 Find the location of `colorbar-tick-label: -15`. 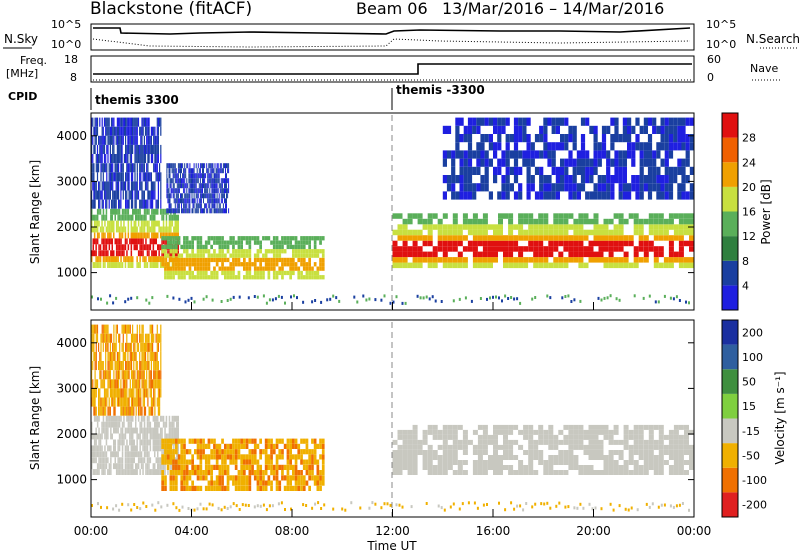

colorbar-tick-label: -15 is located at coordinates (751, 431).